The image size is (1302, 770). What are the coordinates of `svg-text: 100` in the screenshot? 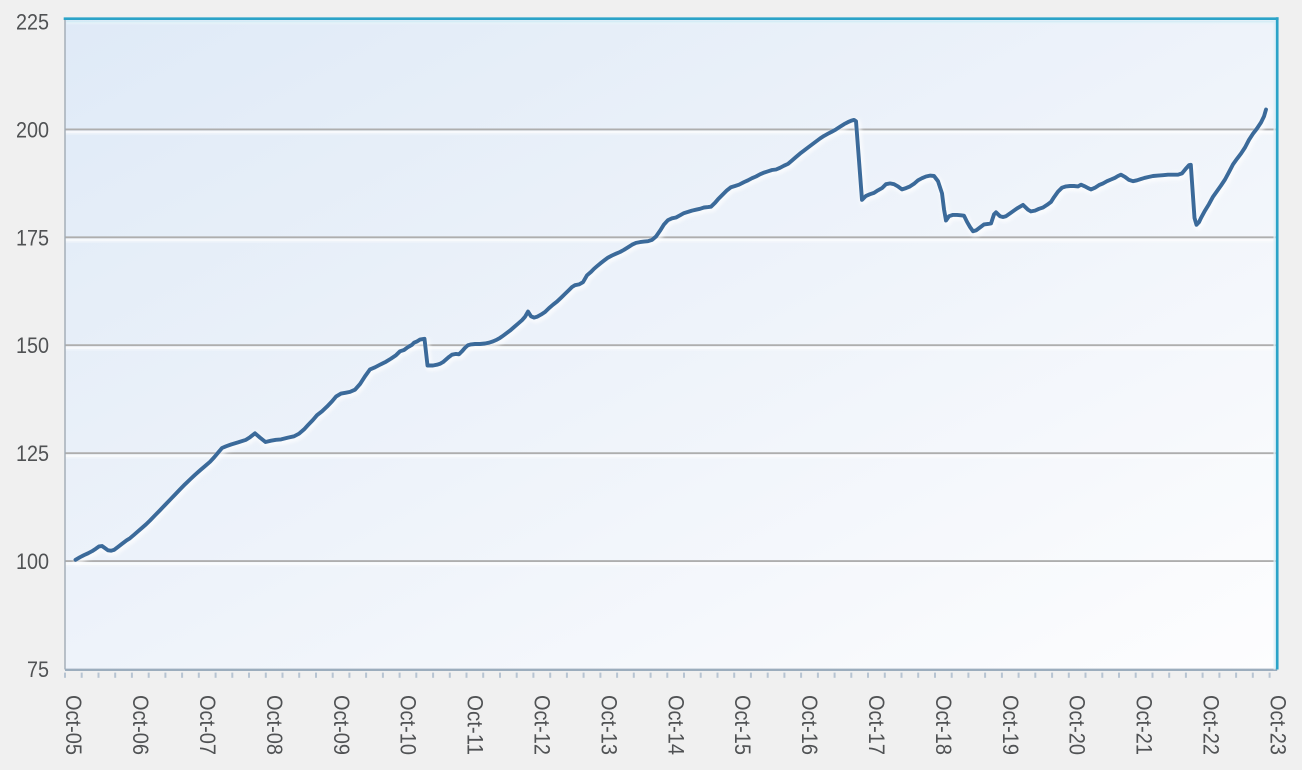 It's located at (32, 561).